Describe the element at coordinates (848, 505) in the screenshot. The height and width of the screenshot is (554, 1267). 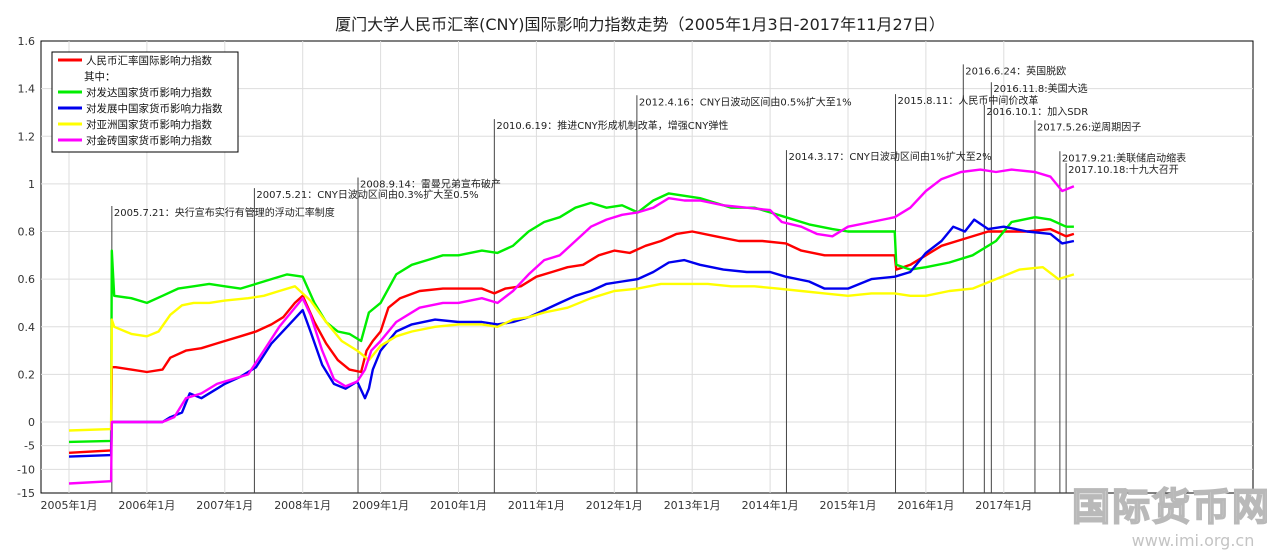
I see `x-tick-label: 2015年1月` at that location.